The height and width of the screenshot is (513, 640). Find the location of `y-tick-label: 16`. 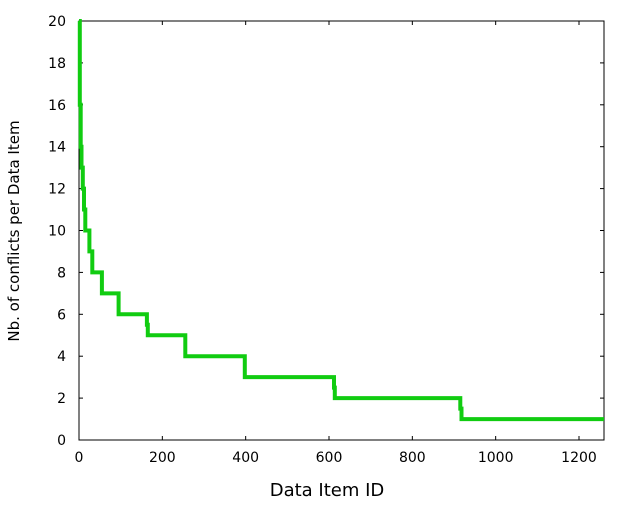

y-tick-label: 16 is located at coordinates (57, 106).